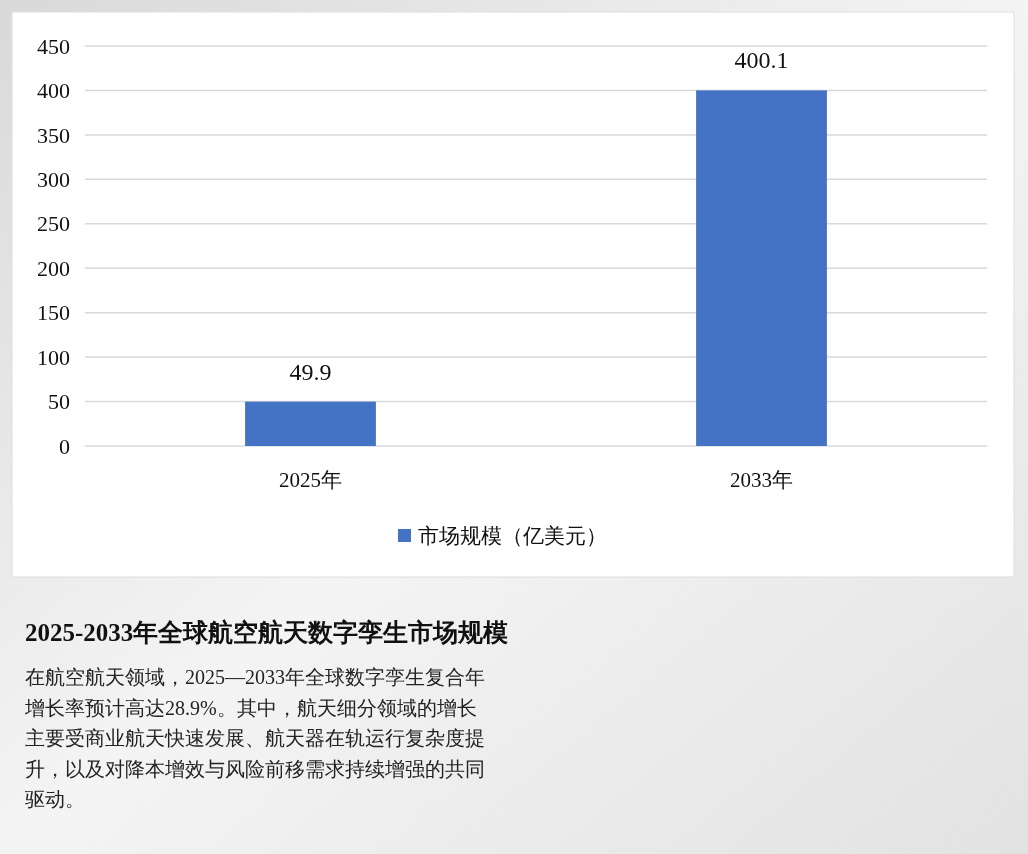 The height and width of the screenshot is (854, 1028). What do you see at coordinates (53, 224) in the screenshot?
I see `y-tick-label: 250` at bounding box center [53, 224].